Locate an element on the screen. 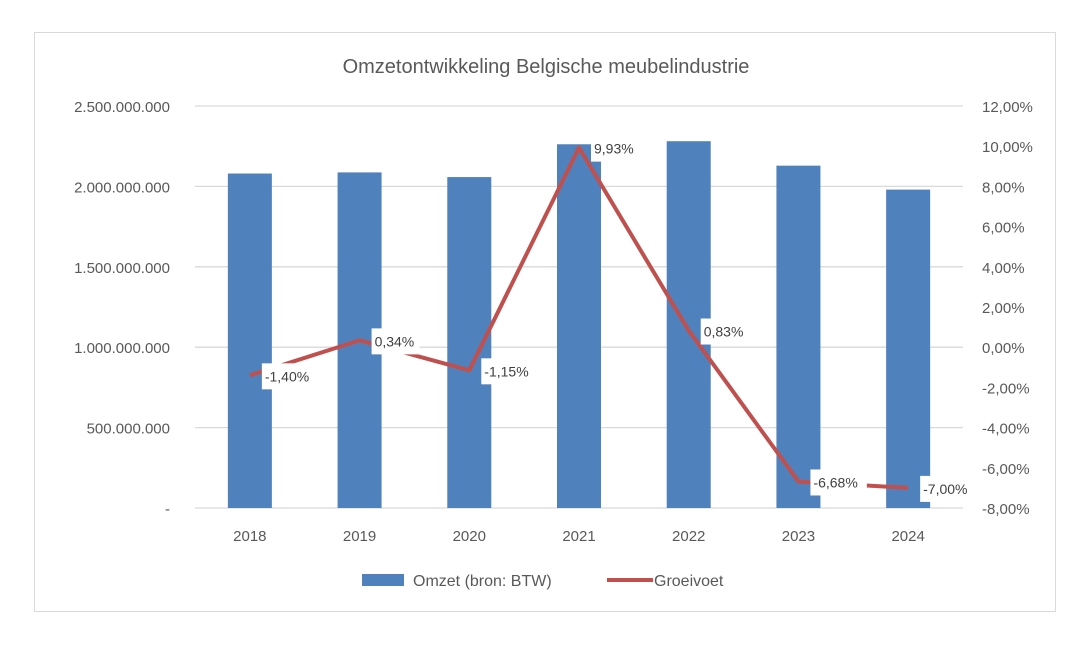 Image resolution: width=1090 pixels, height=661 pixels. right-tick-label: -8,00% is located at coordinates (1006, 509).